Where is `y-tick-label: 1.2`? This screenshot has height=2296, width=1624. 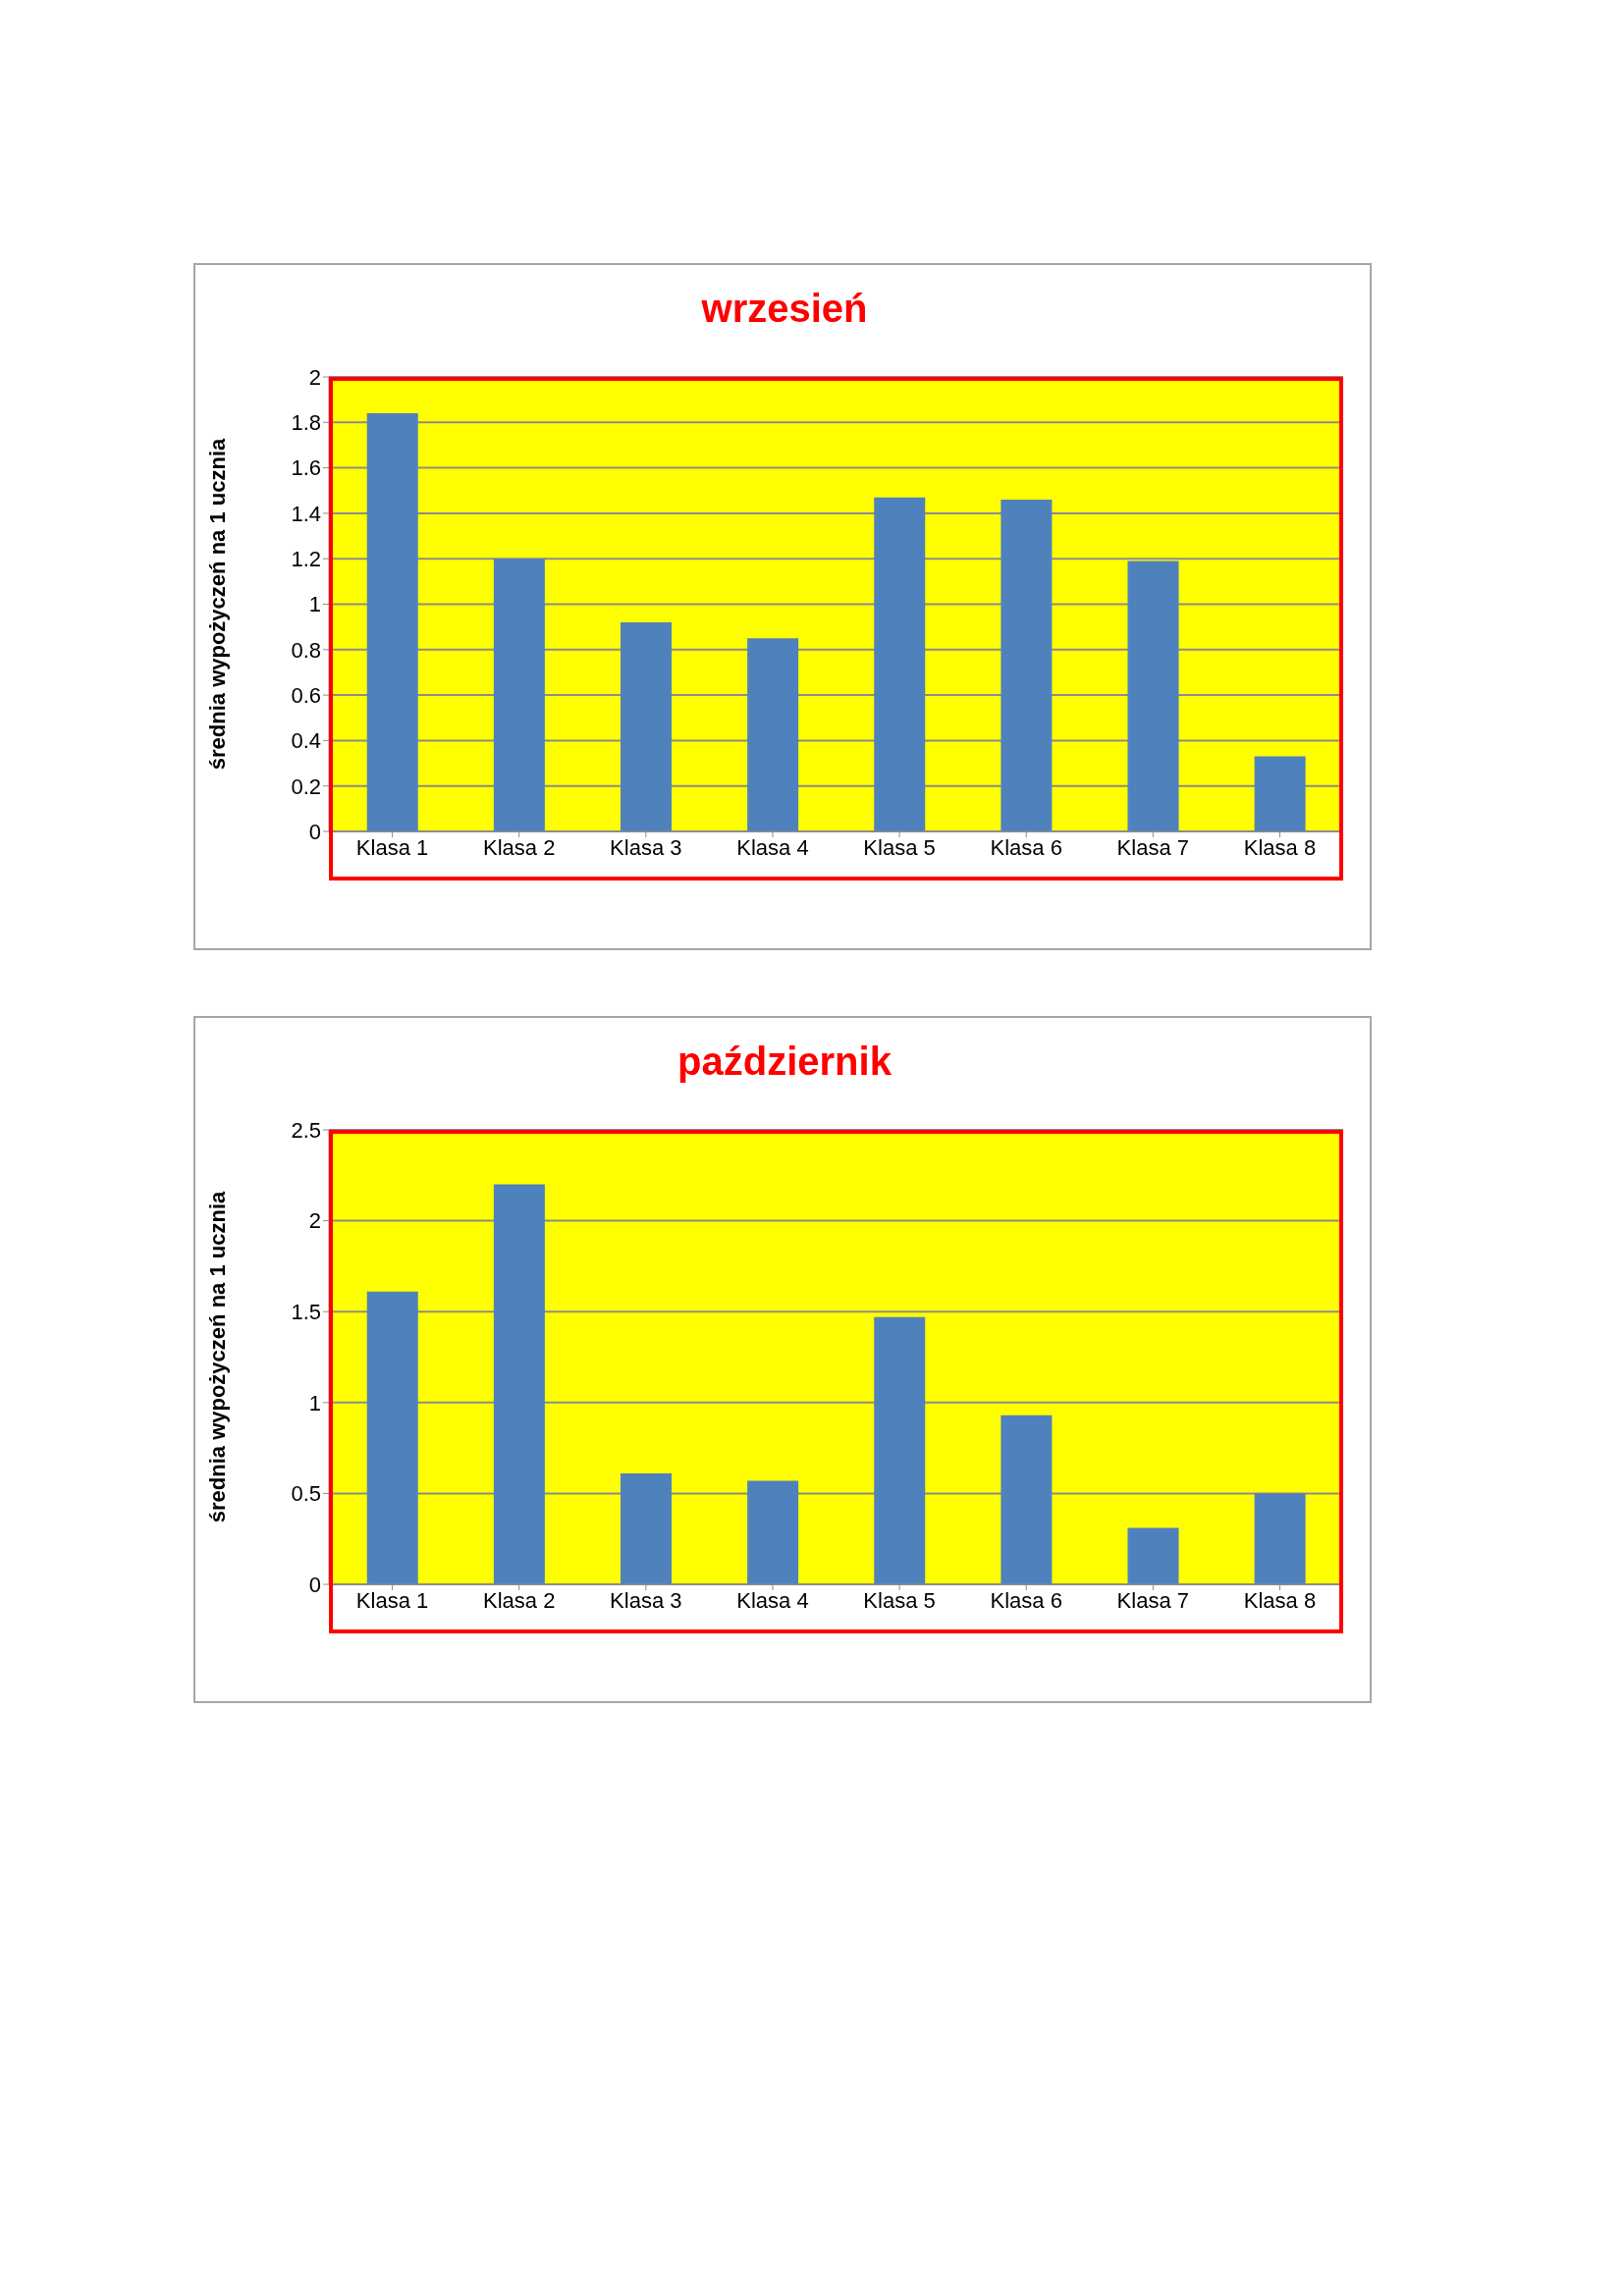 y-tick-label: 1.2 is located at coordinates (306, 559).